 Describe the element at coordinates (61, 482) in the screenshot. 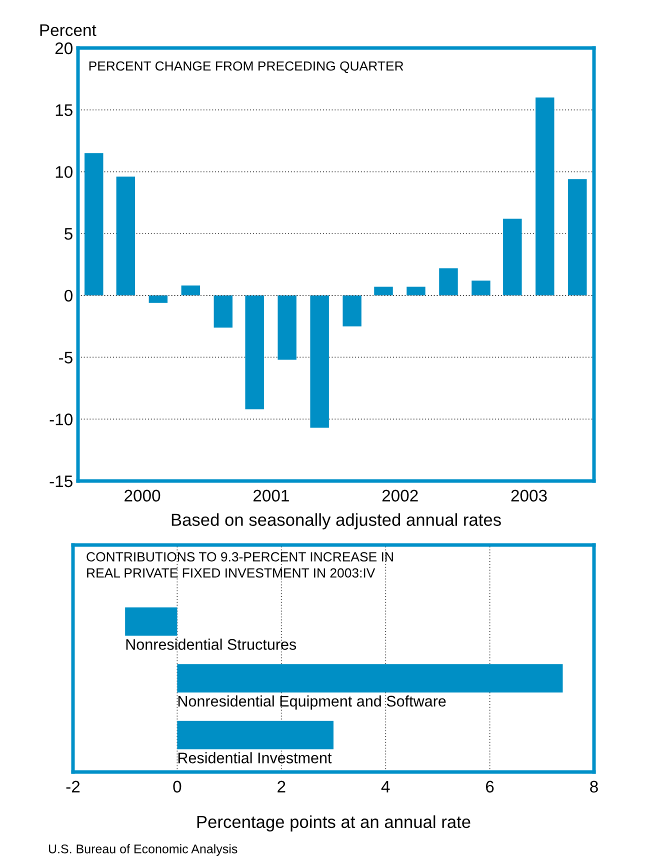

I see `y-tick-label: -15` at that location.